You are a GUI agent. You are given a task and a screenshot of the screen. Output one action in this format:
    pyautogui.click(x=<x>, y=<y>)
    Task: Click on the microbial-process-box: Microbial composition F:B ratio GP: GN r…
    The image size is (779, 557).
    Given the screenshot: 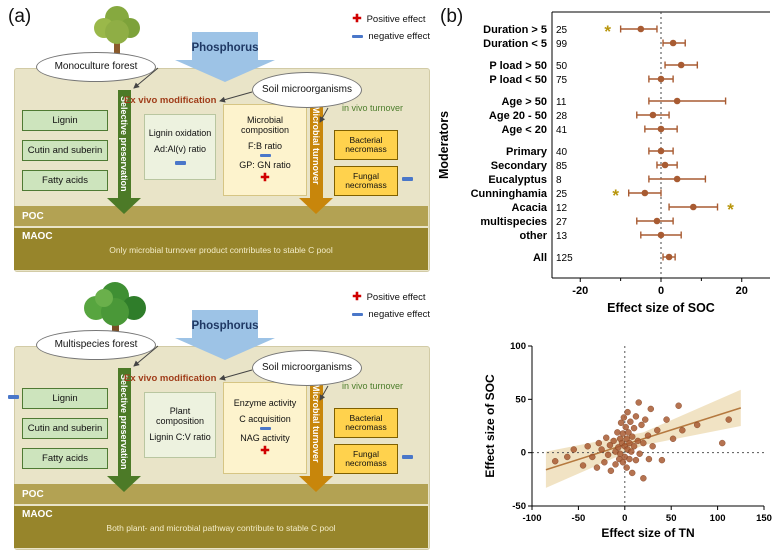 What is the action you would take?
    pyautogui.click(x=265, y=150)
    